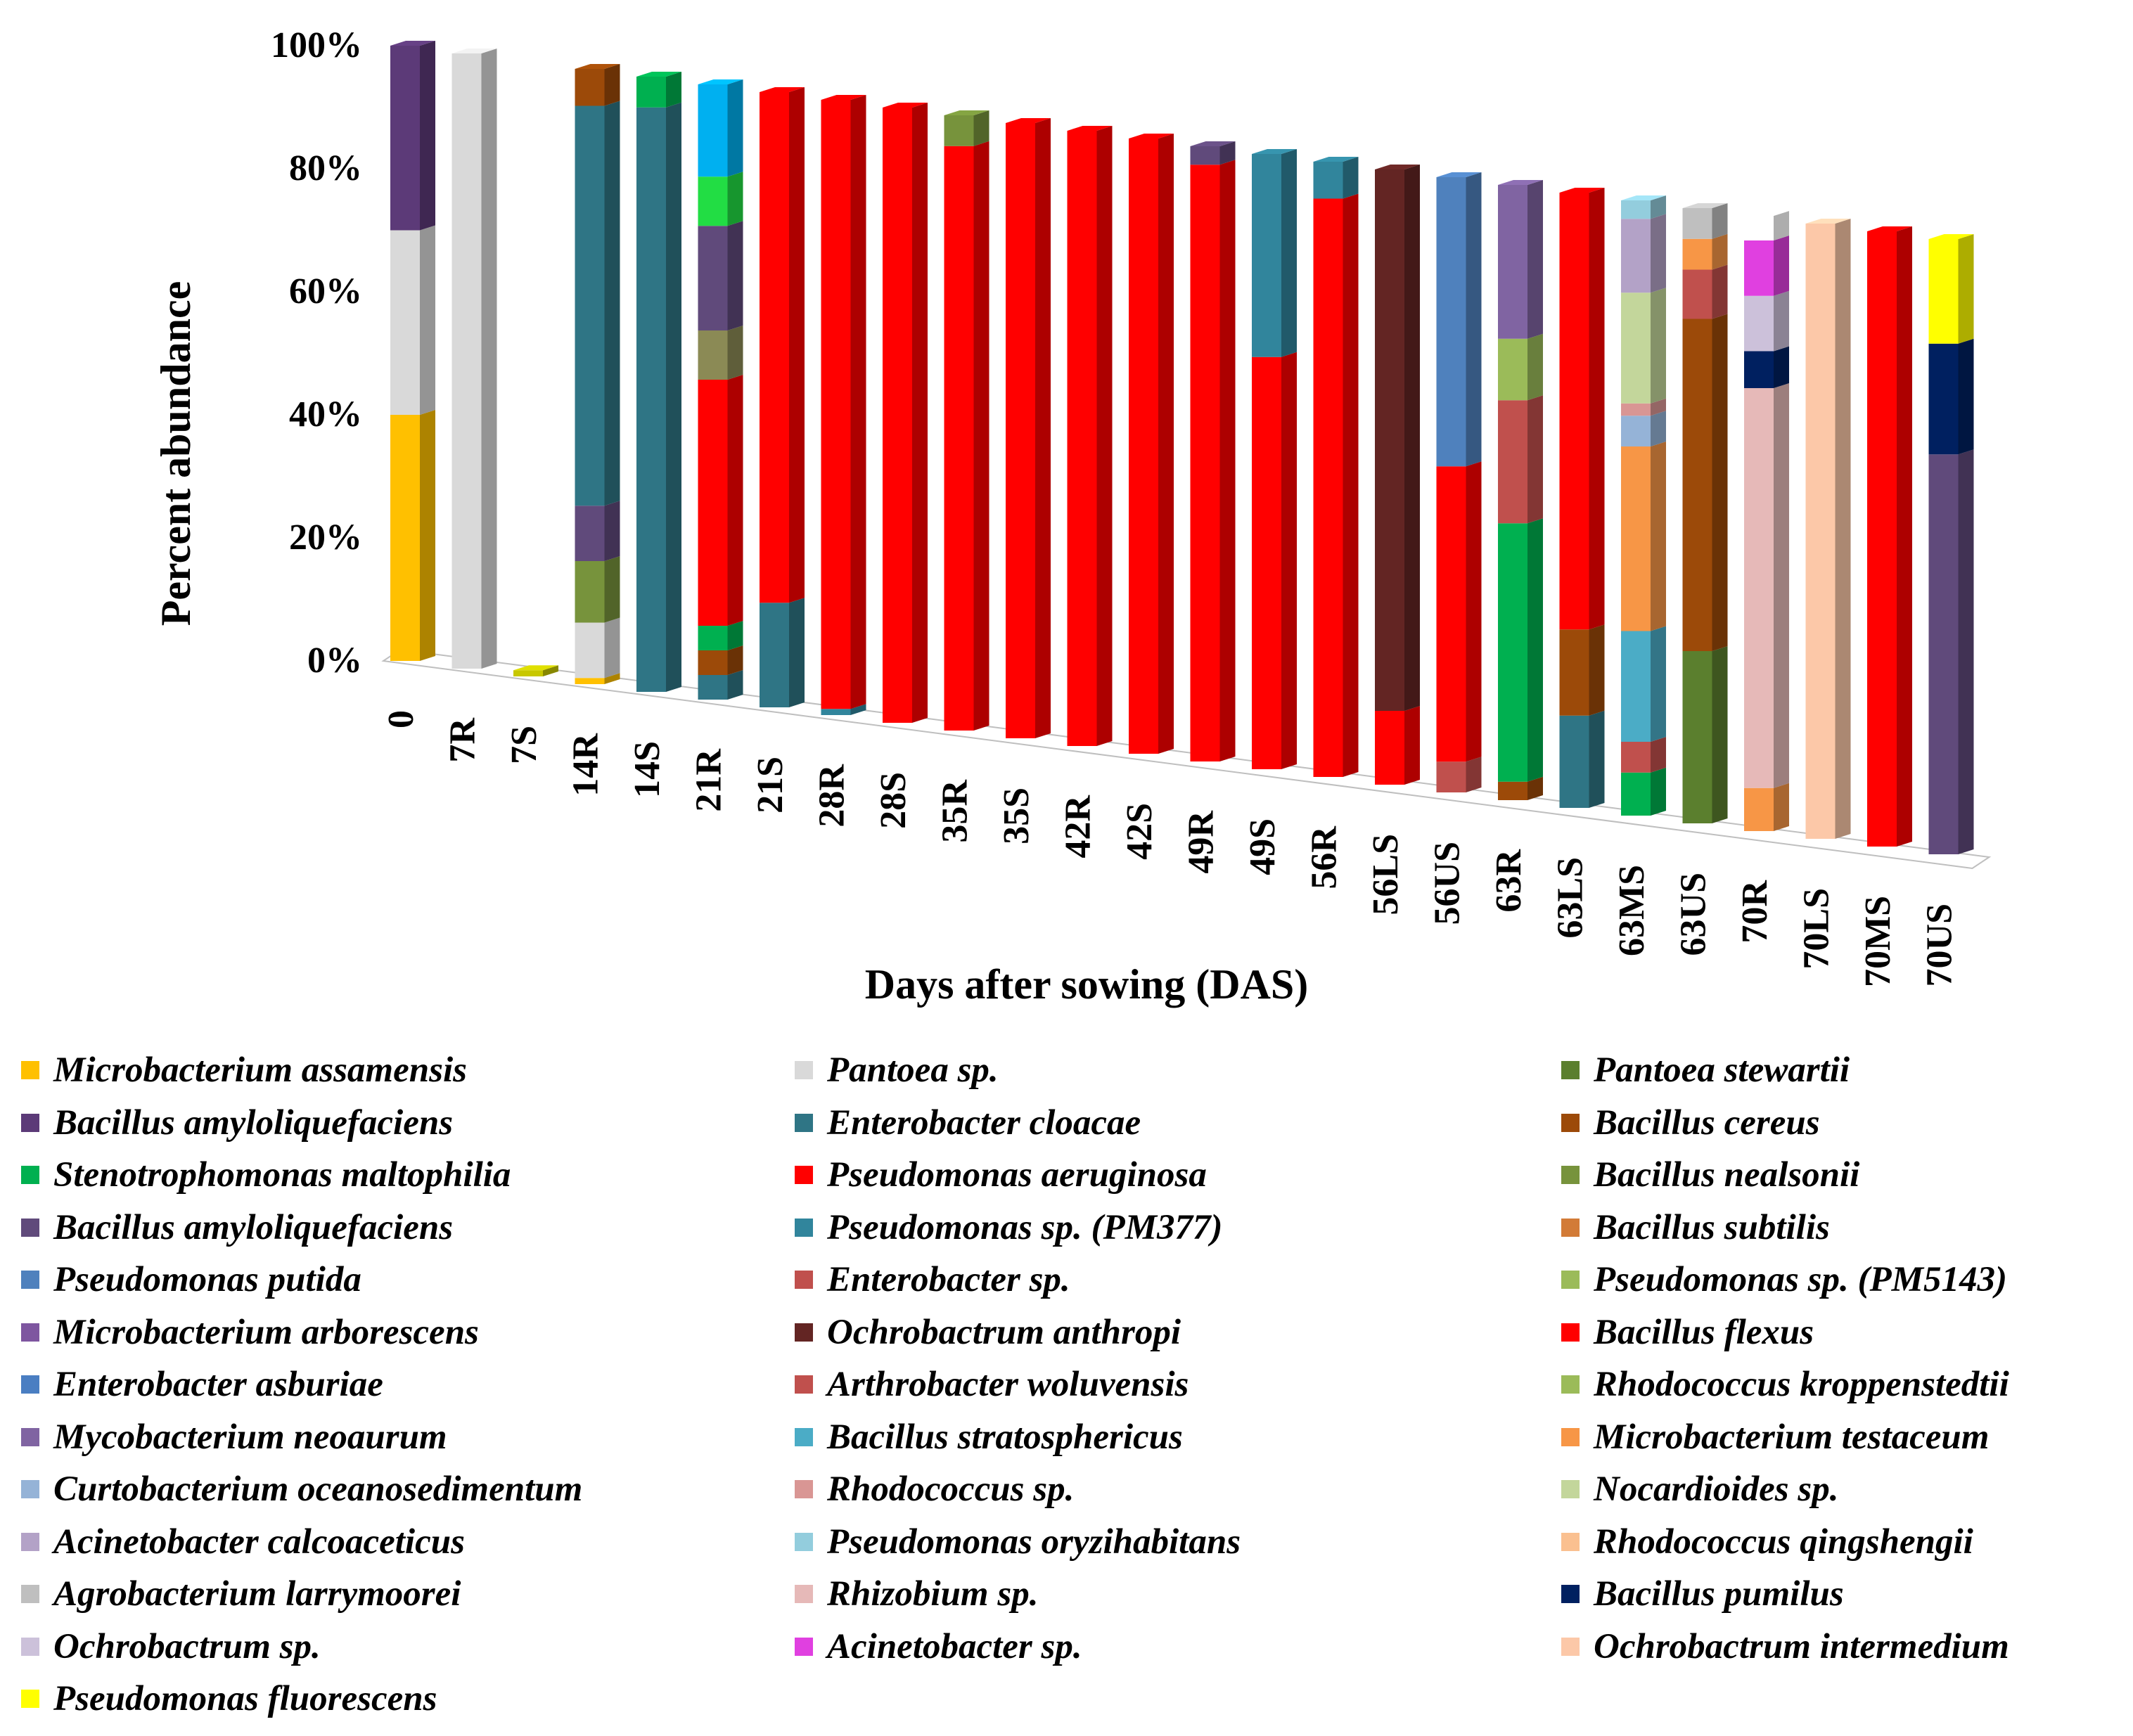  What do you see at coordinates (1017, 1175) in the screenshot?
I see `legend-label: Pseudomonas aeruginosa` at bounding box center [1017, 1175].